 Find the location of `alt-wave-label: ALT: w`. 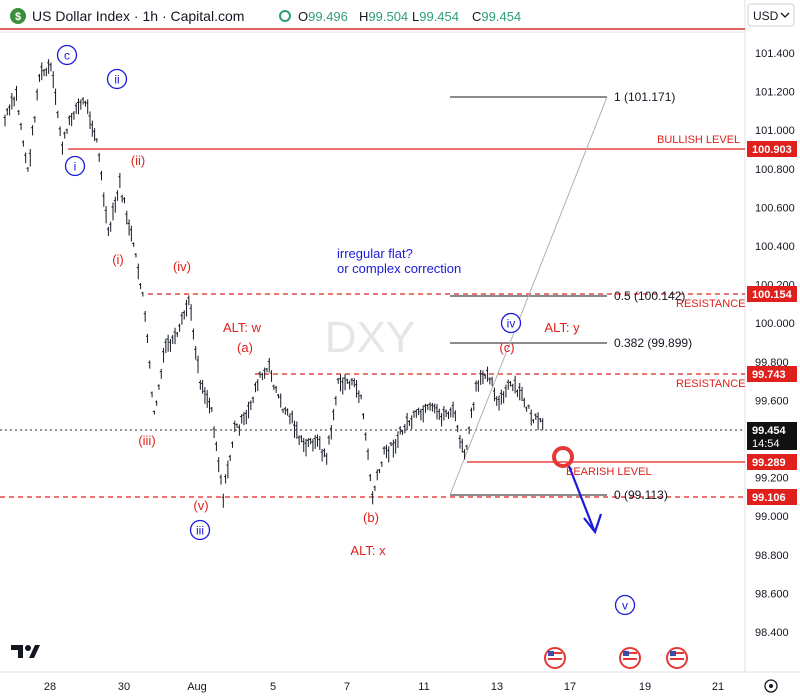

alt-wave-label: ALT: w is located at coordinates (242, 327).